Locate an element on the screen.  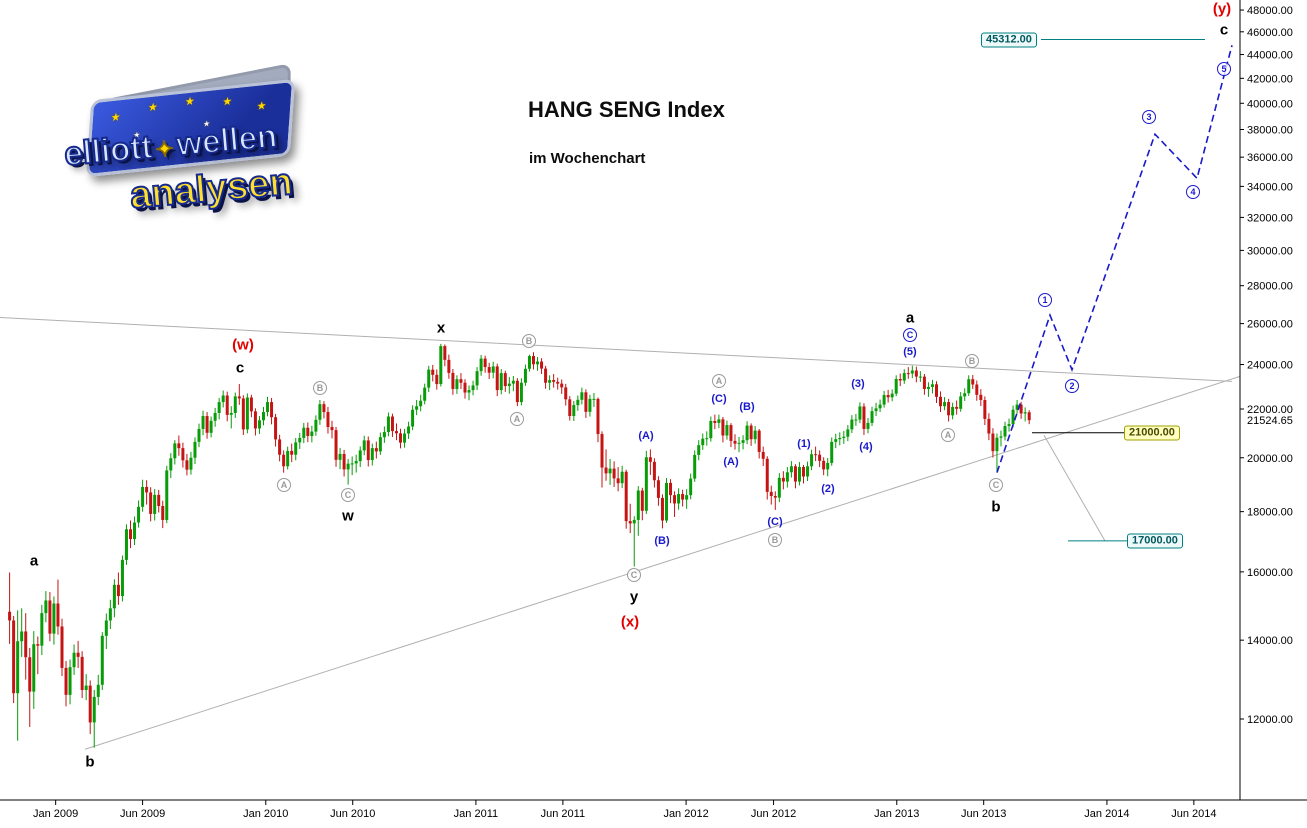
svg-text: Jun 2009 is located at coordinates (142, 814).